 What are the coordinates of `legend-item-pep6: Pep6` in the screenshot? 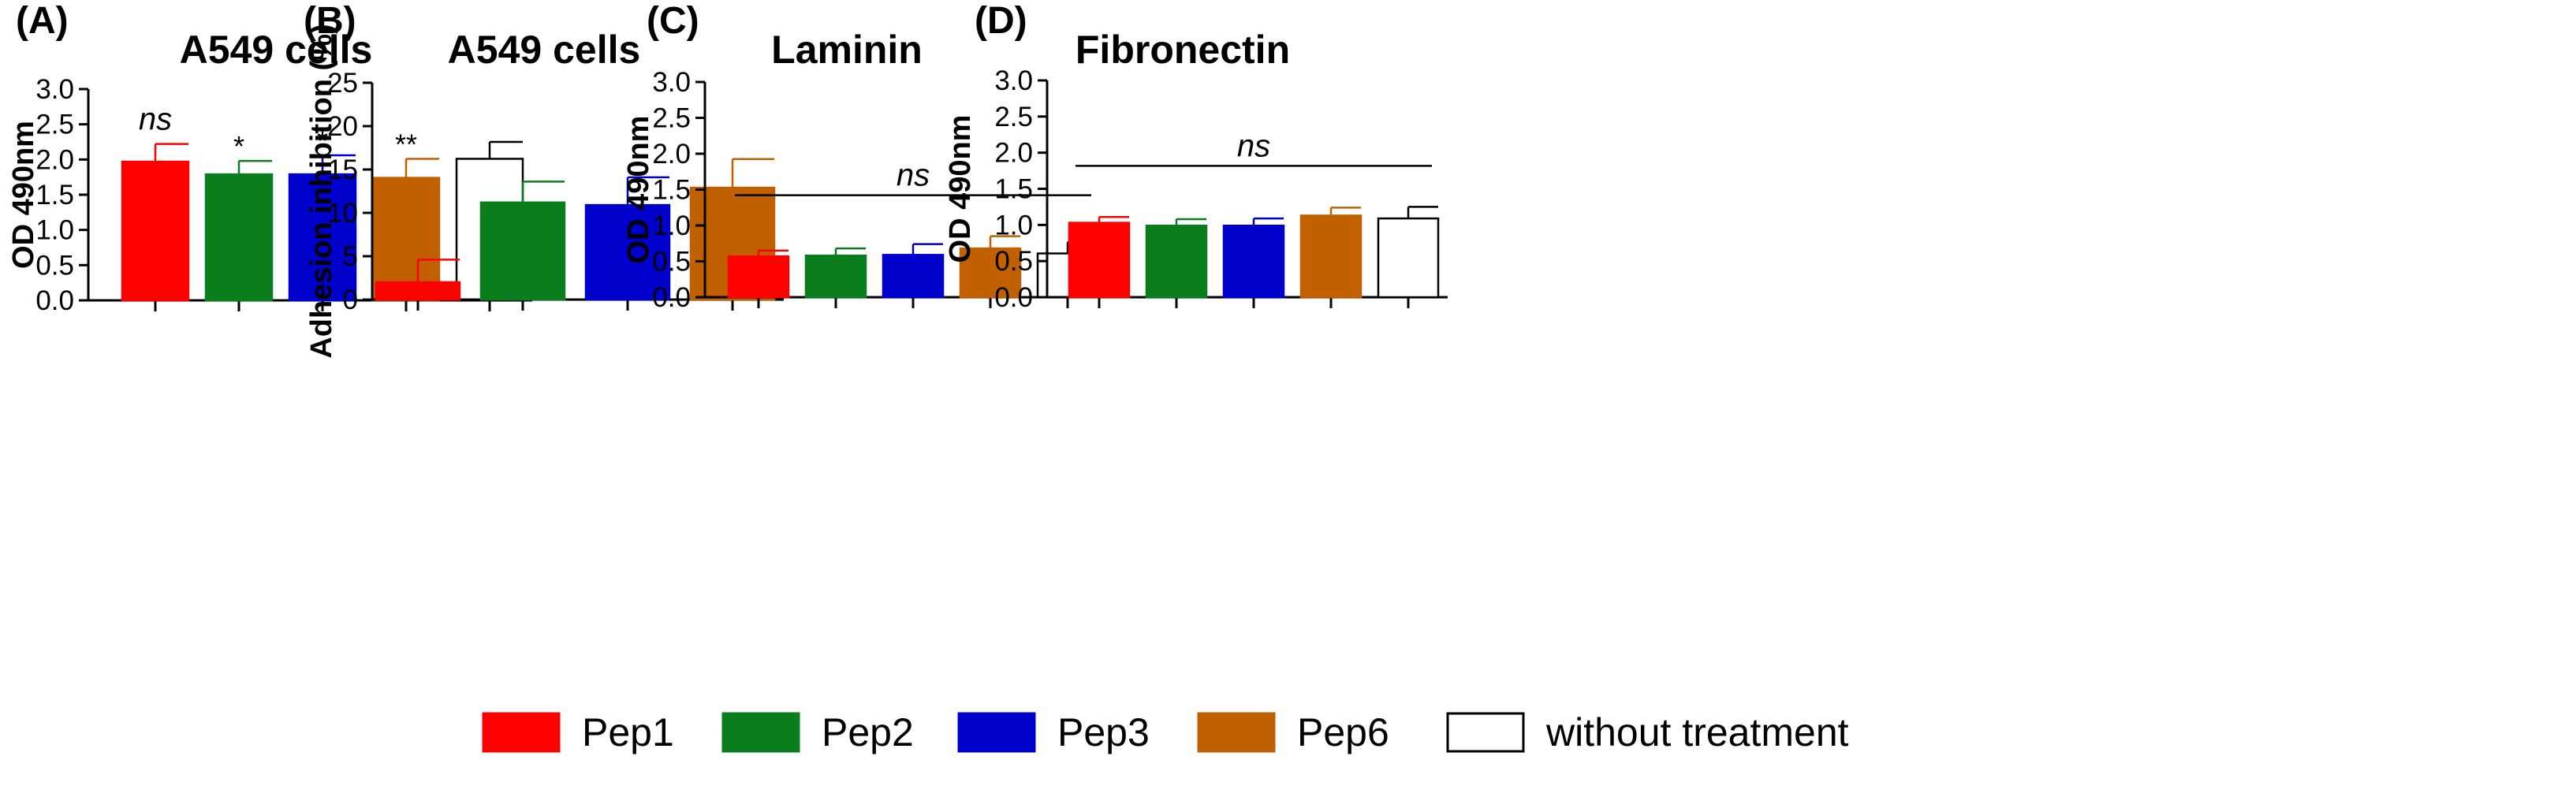 It's located at (1293, 732).